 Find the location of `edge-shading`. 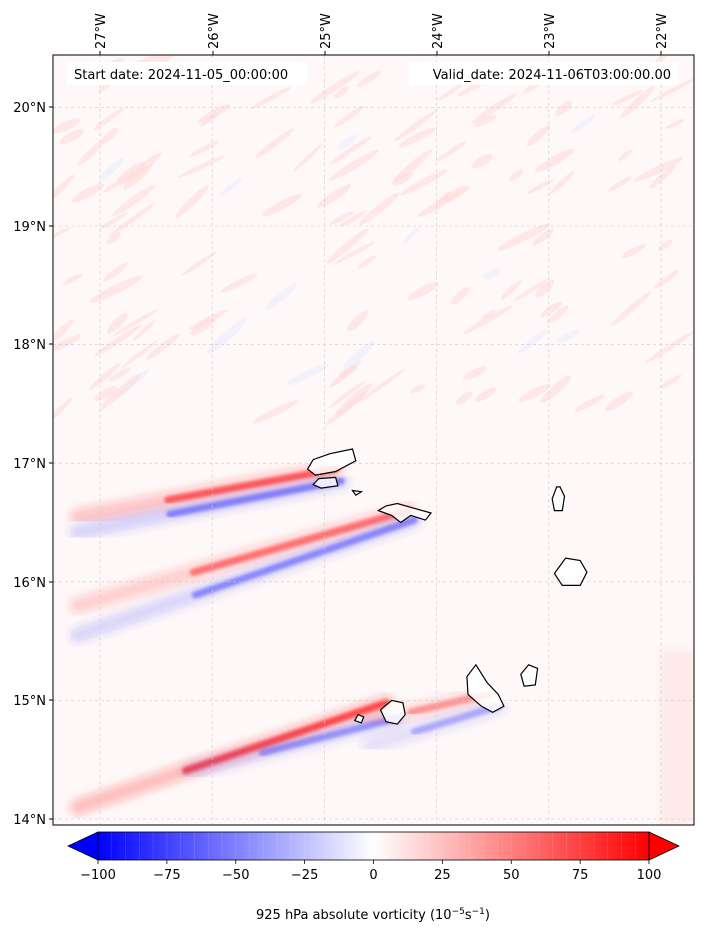

edge-shading is located at coordinates (677, 737).